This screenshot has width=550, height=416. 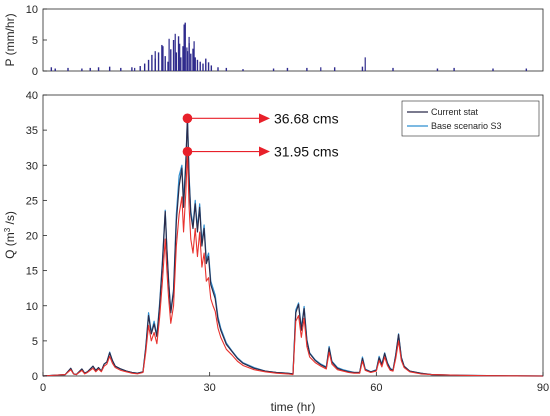 I want to click on discharge-x-tick-label: 90, so click(x=543, y=388).